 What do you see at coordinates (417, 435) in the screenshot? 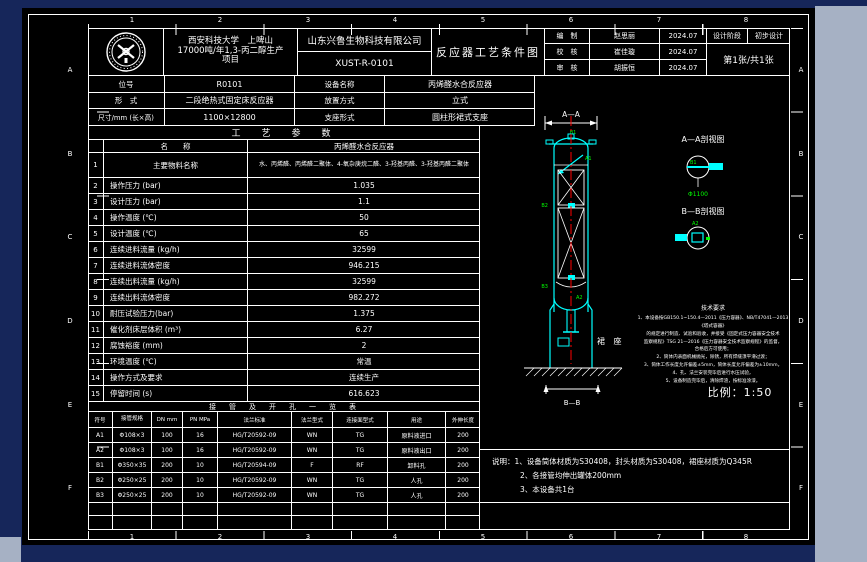
I see `nozzle-cell: 原料液进口` at bounding box center [417, 435].